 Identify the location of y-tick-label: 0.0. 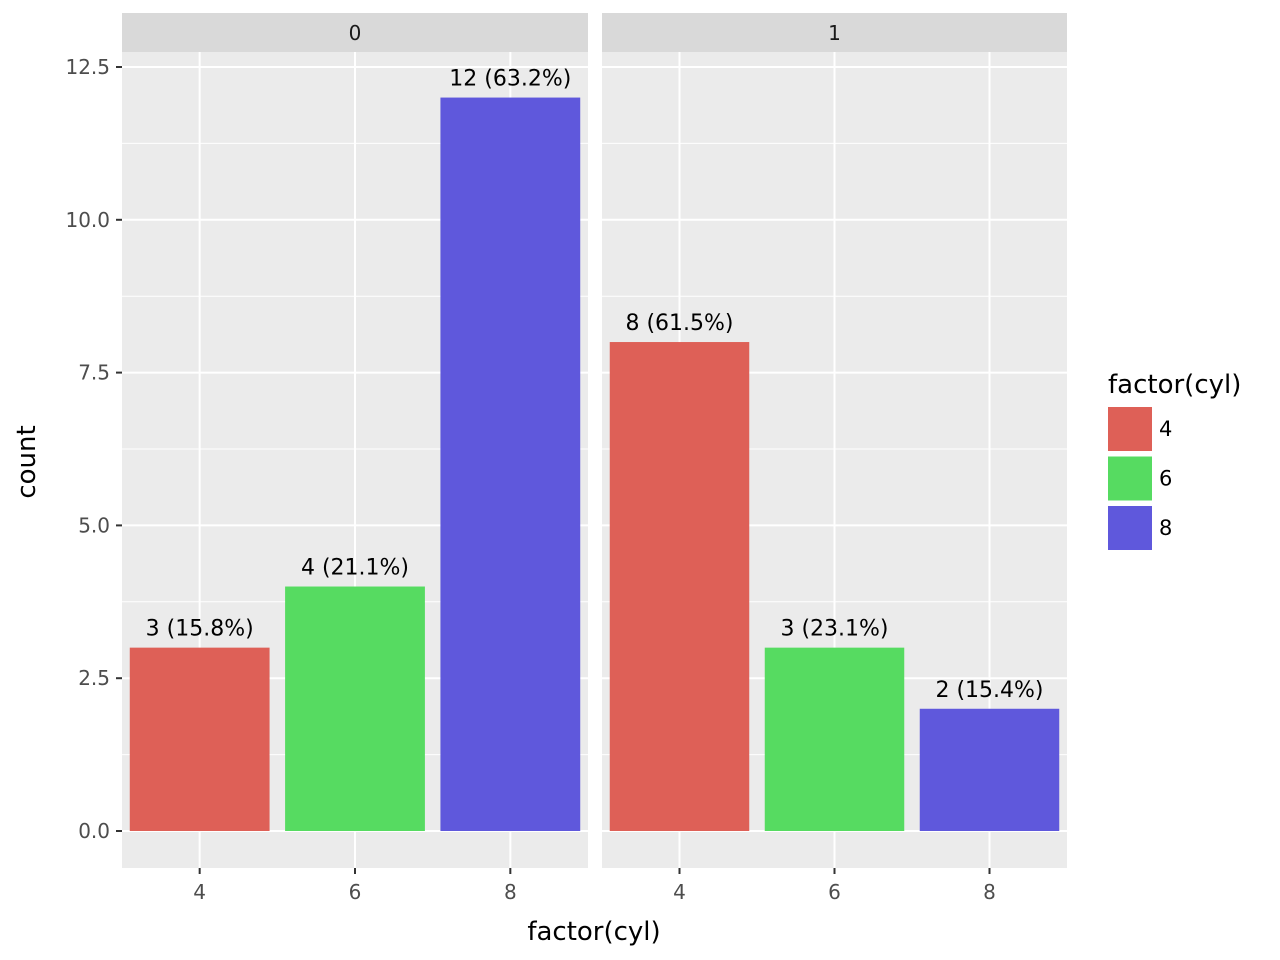
(94, 831).